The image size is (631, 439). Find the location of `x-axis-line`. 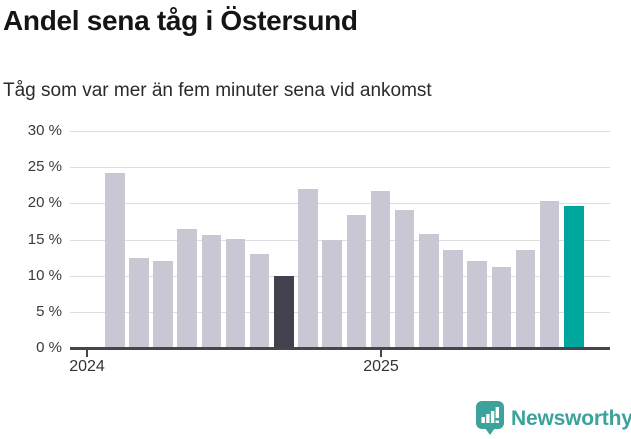

x-axis-line is located at coordinates (340, 348).